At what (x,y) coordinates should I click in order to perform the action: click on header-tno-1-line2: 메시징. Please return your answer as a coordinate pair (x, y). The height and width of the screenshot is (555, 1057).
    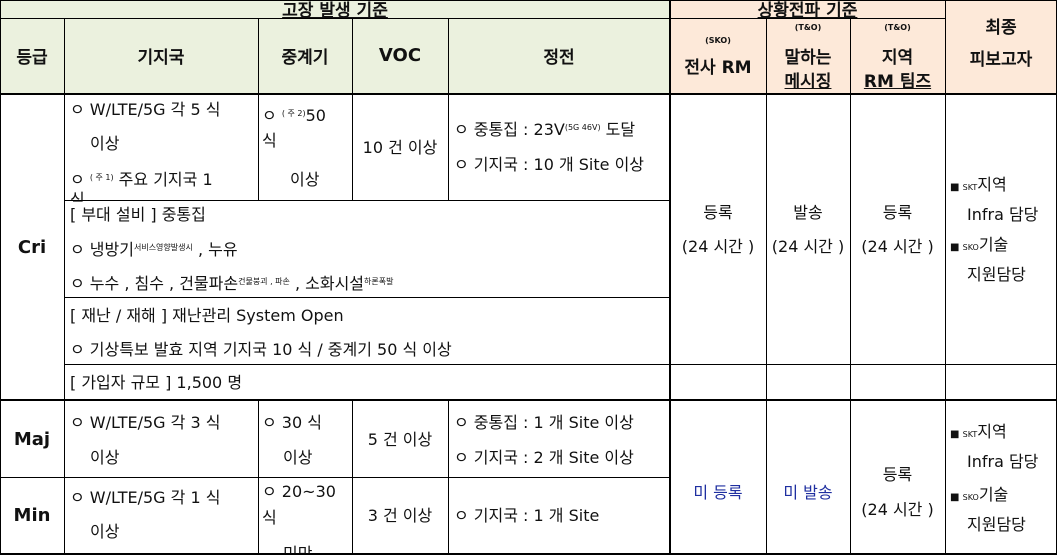
    Looking at the image, I should click on (808, 82).